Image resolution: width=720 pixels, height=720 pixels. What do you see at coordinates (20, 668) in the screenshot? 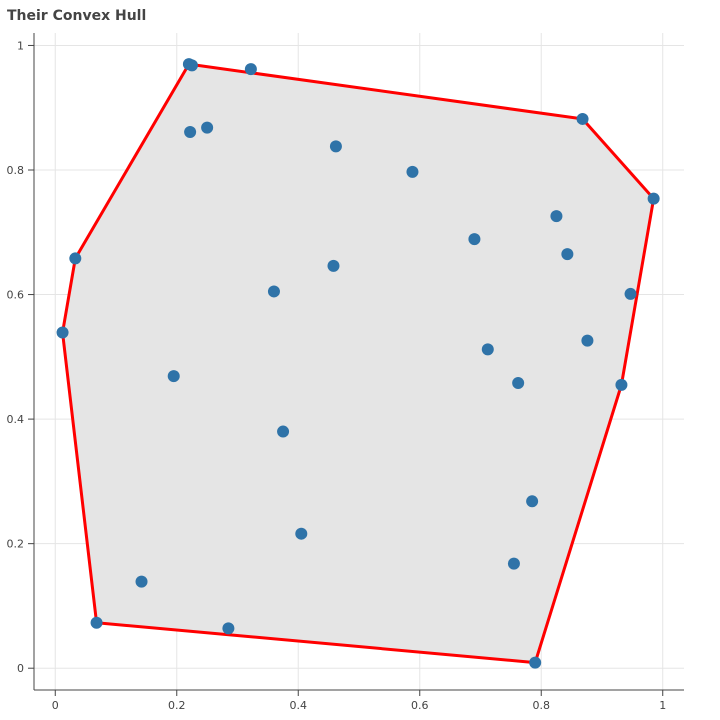
I see `y-tick-label: 0` at bounding box center [20, 668].